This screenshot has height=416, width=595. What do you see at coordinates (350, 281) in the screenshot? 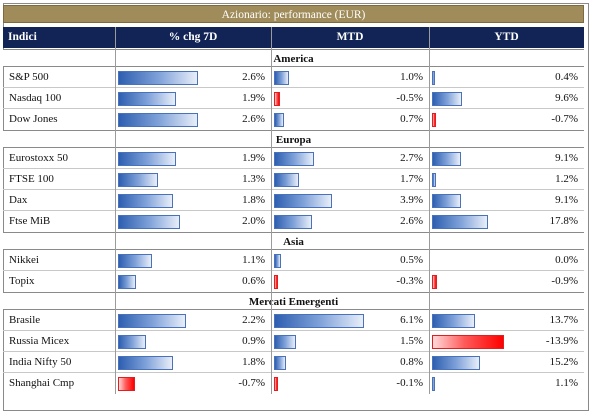
I see `cell-mtd: -0.3%` at bounding box center [350, 281].